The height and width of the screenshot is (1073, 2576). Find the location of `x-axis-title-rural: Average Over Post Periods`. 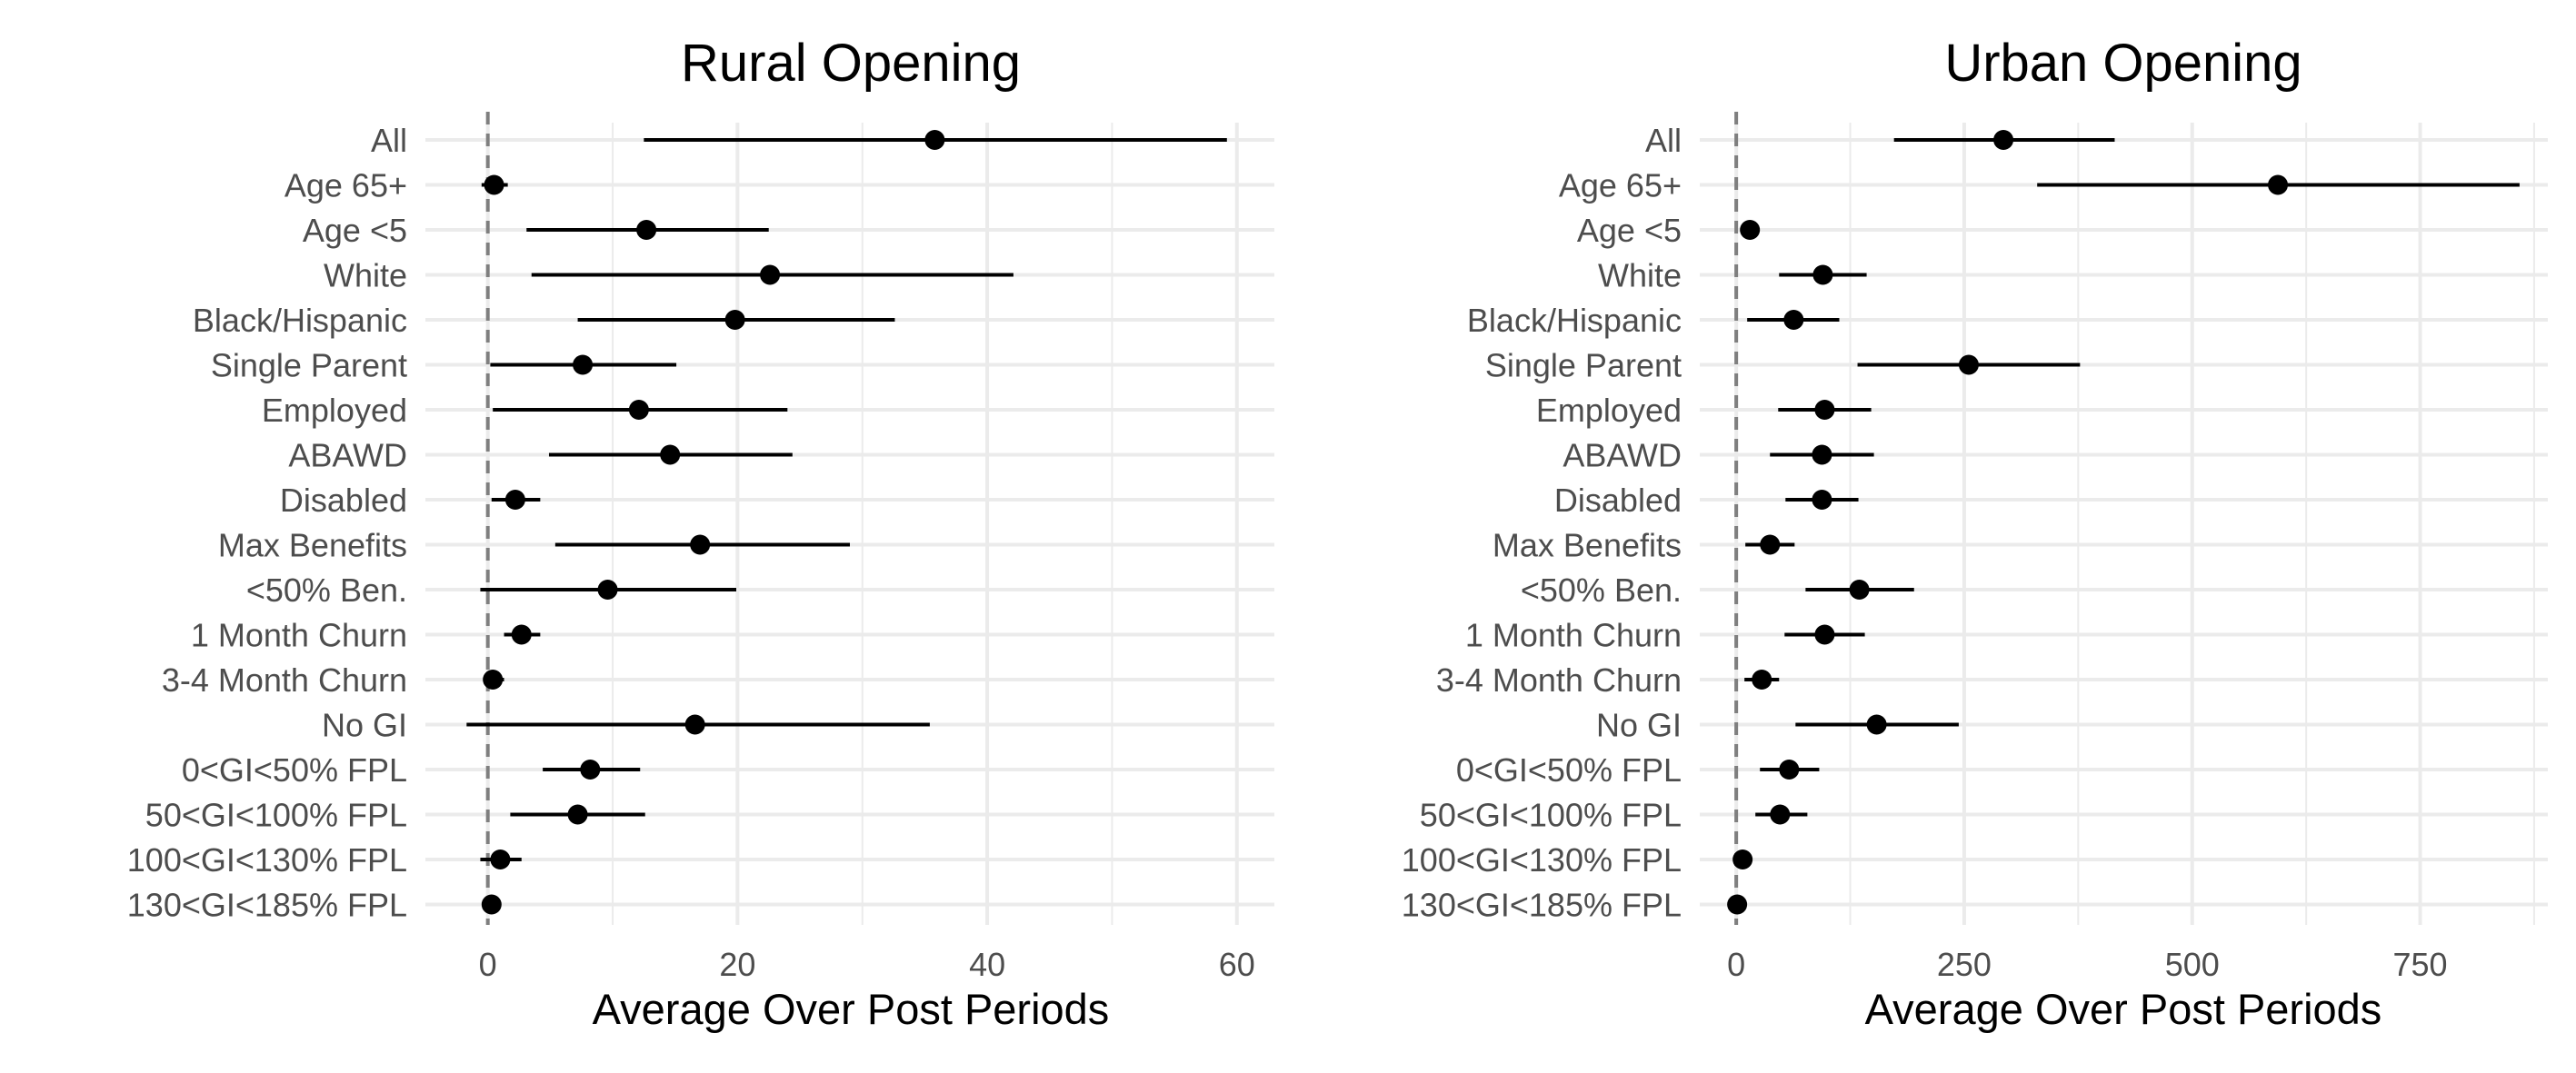

x-axis-title-rural: Average Over Post Periods is located at coordinates (851, 1009).